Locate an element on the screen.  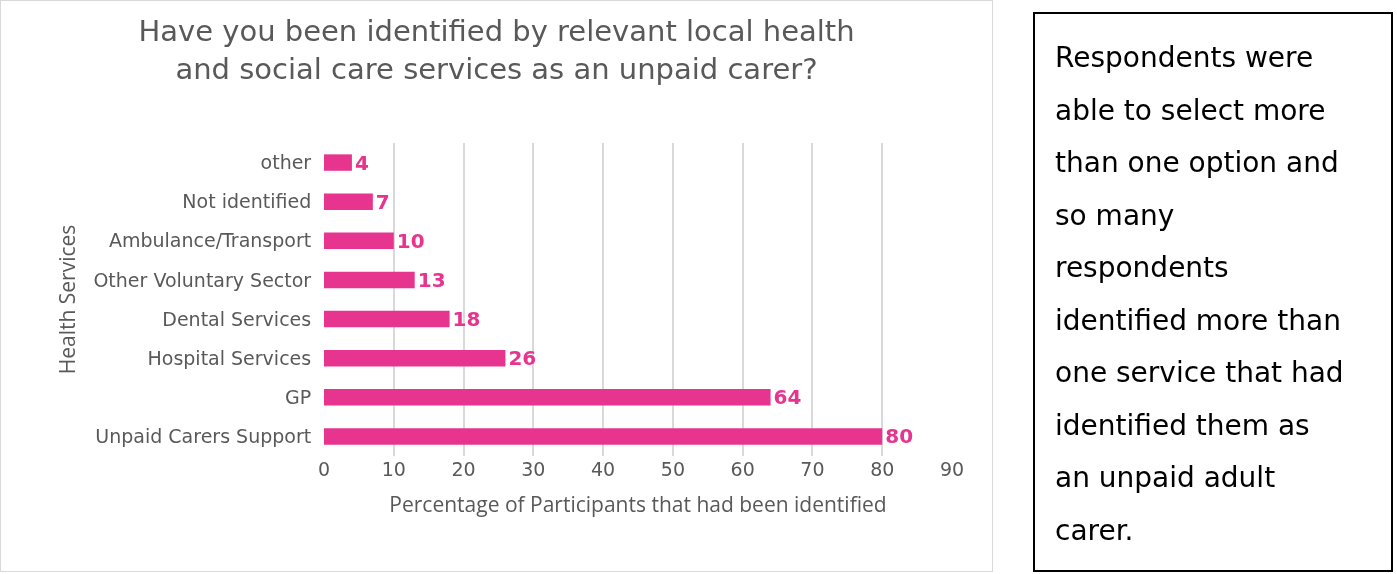
y-tick-label: other is located at coordinates (286, 162).